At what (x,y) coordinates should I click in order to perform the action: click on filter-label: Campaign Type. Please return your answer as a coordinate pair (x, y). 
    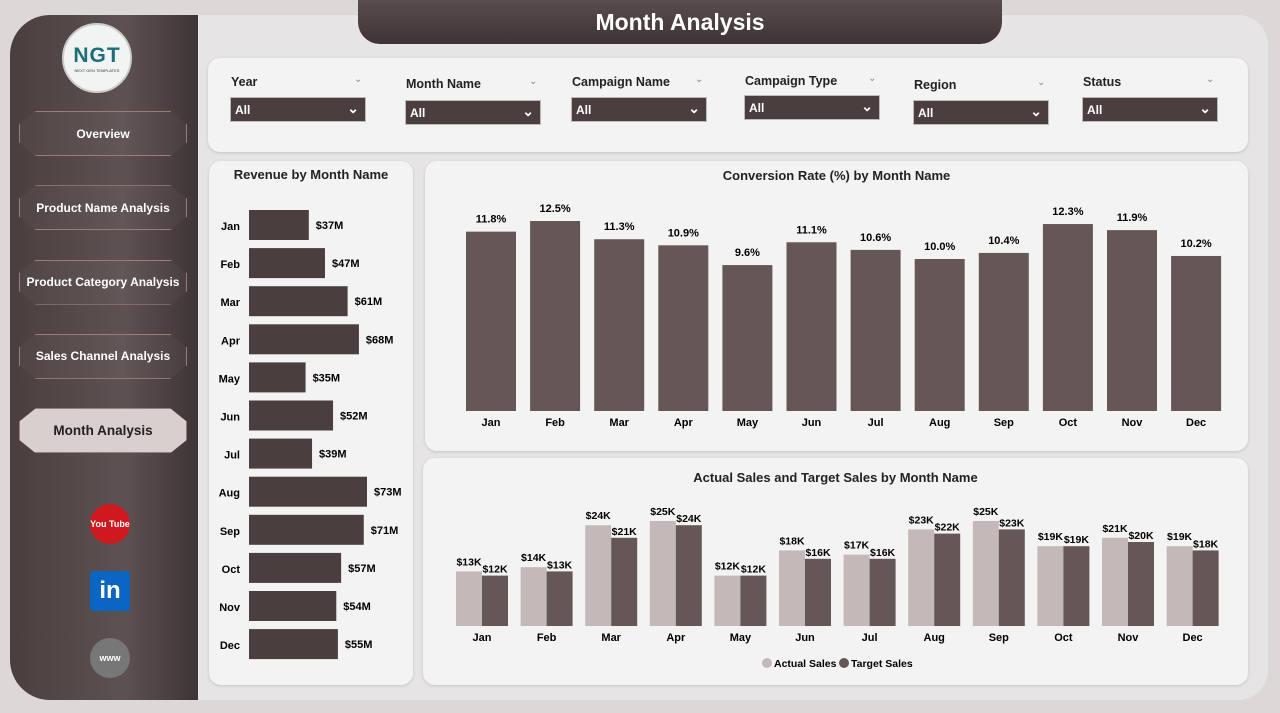
    Looking at the image, I should click on (791, 81).